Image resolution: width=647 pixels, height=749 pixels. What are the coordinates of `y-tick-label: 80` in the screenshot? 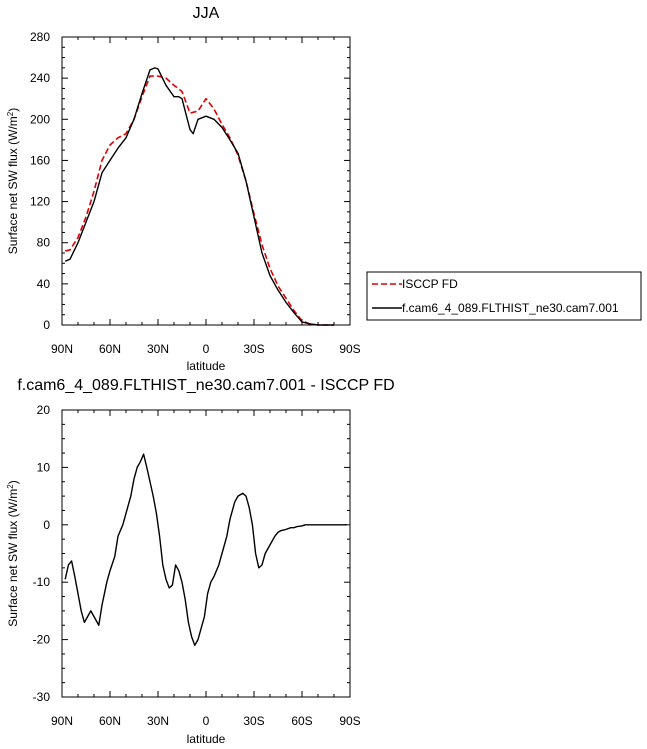 It's located at (44, 243).